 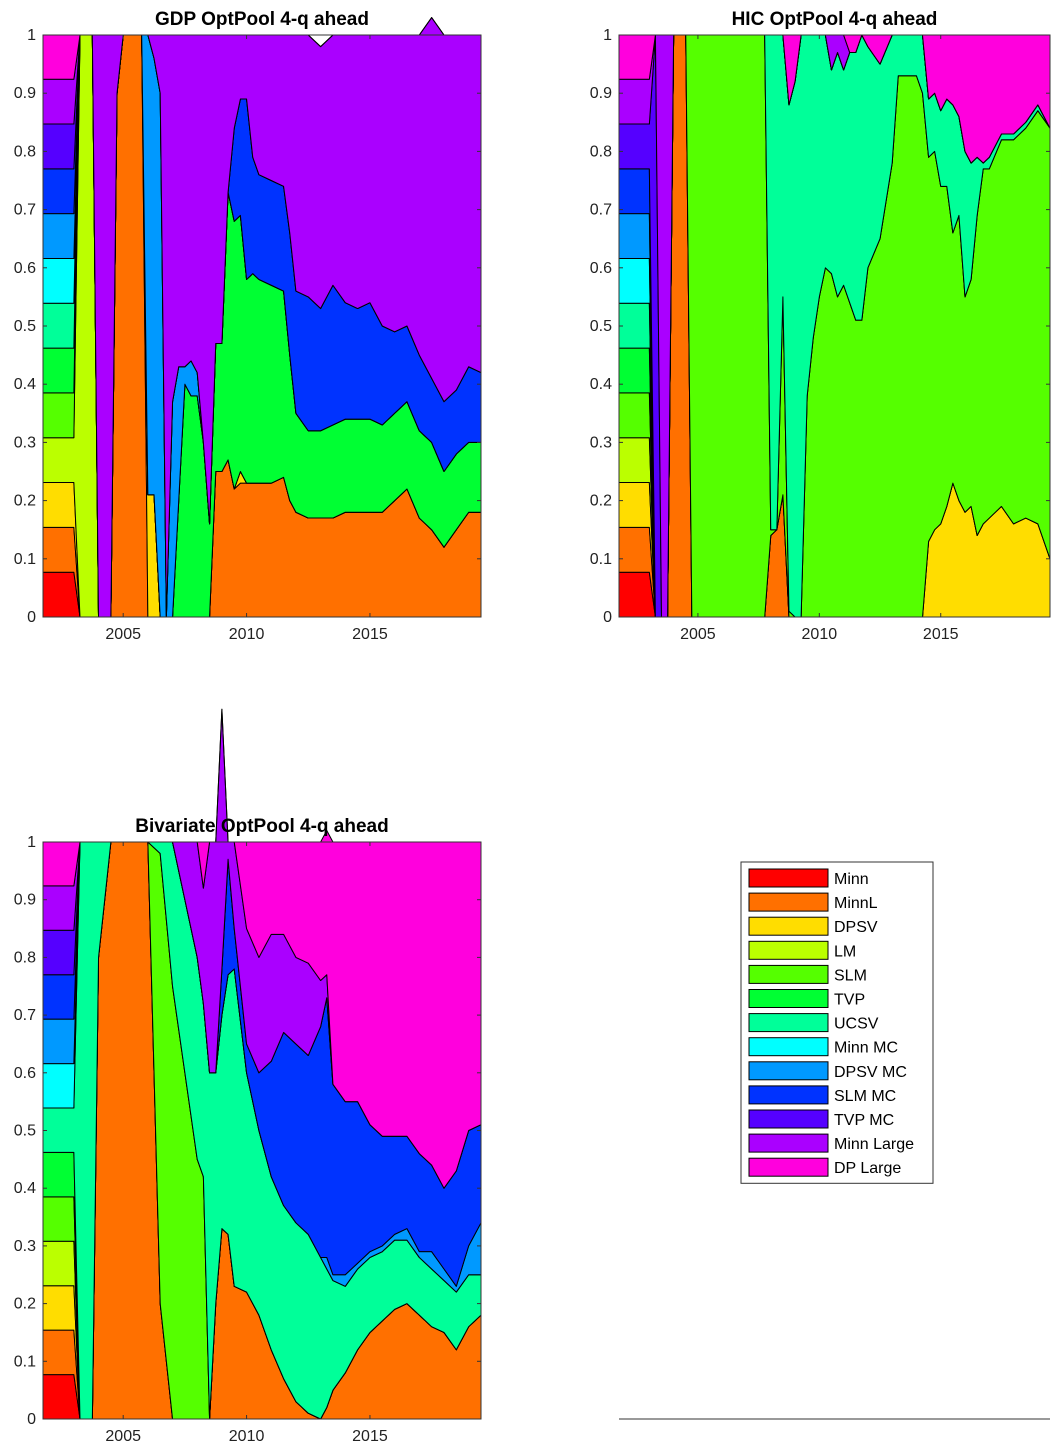 What do you see at coordinates (856, 903) in the screenshot?
I see `legend-label-minnl: MinnL` at bounding box center [856, 903].